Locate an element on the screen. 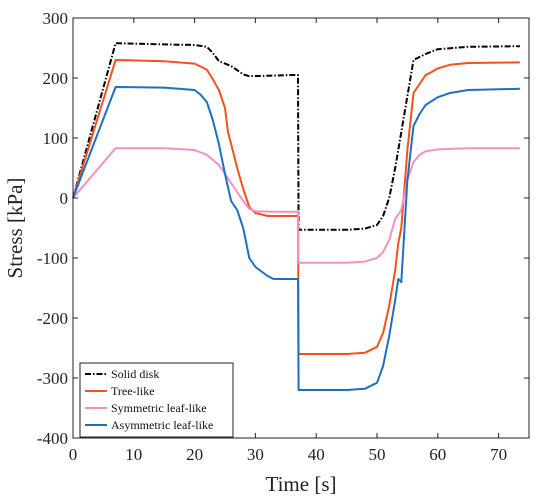  y-tick-label: 0 is located at coordinates (64, 198).